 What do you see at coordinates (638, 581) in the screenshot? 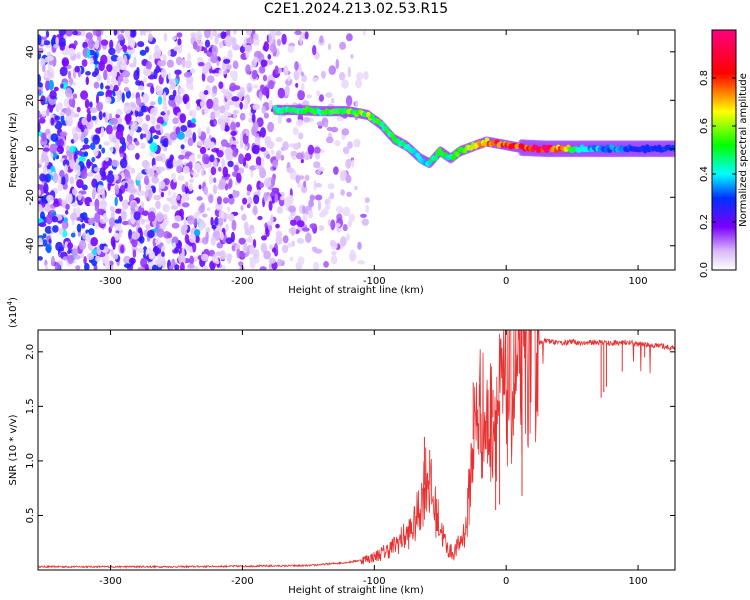
I see `x-tick-label: 100` at bounding box center [638, 581].